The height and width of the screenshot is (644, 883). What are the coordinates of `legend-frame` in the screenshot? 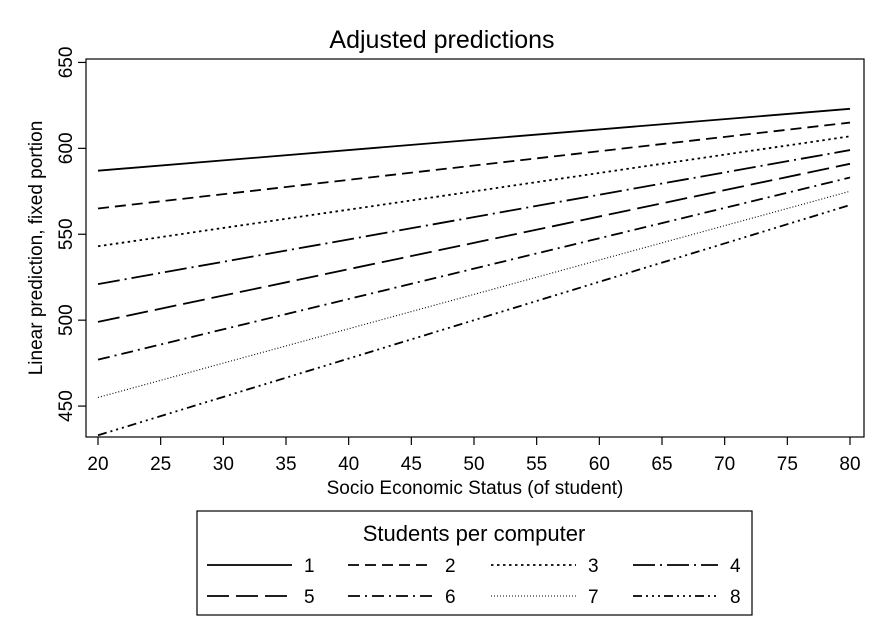 It's located at (474, 563).